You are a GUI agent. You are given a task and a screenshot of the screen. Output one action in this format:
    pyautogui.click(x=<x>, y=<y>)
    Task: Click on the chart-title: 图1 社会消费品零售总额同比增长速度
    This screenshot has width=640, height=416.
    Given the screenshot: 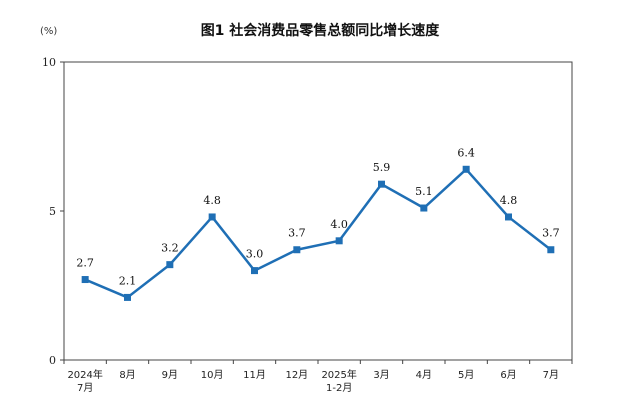 What is the action you would take?
    pyautogui.click(x=321, y=30)
    